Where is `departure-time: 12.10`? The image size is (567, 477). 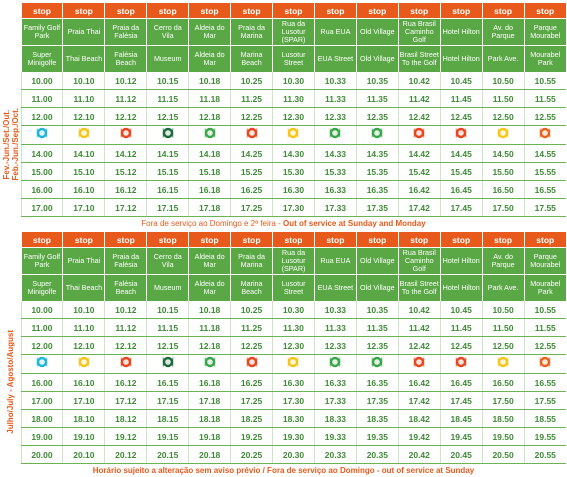 departure-time: 12.10 is located at coordinates (83, 345).